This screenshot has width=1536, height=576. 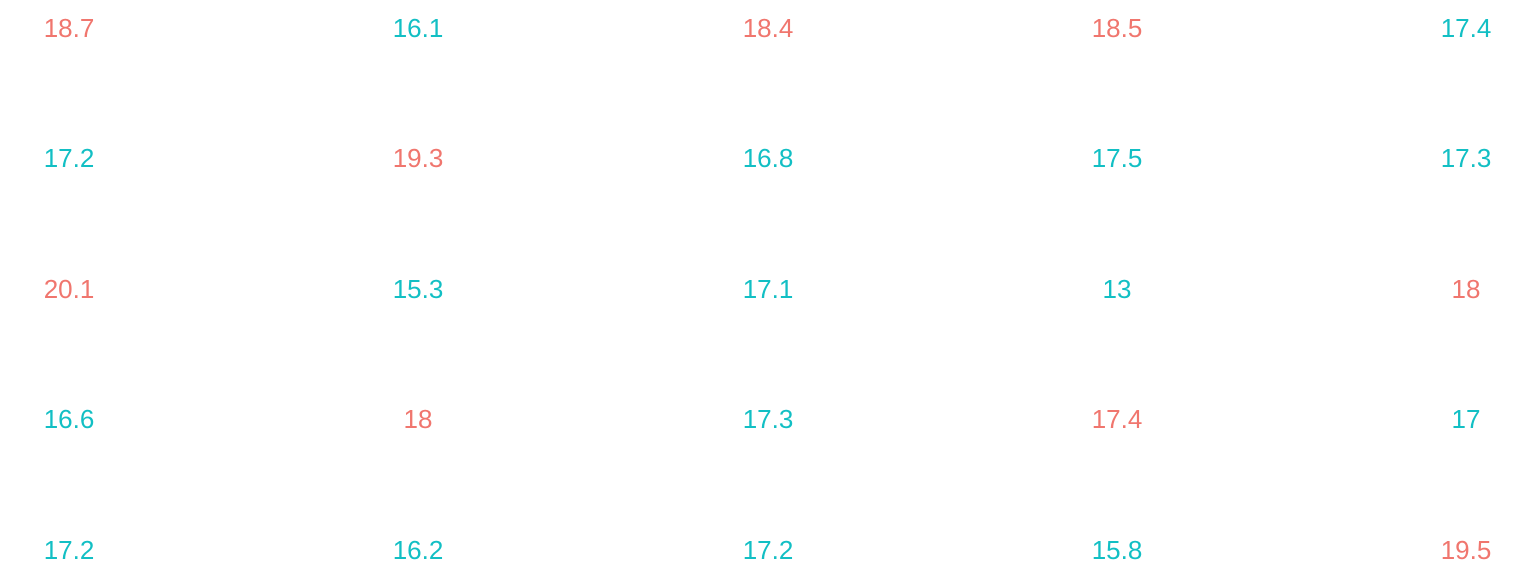 I want to click on cell-value-label: 17, so click(x=1466, y=419).